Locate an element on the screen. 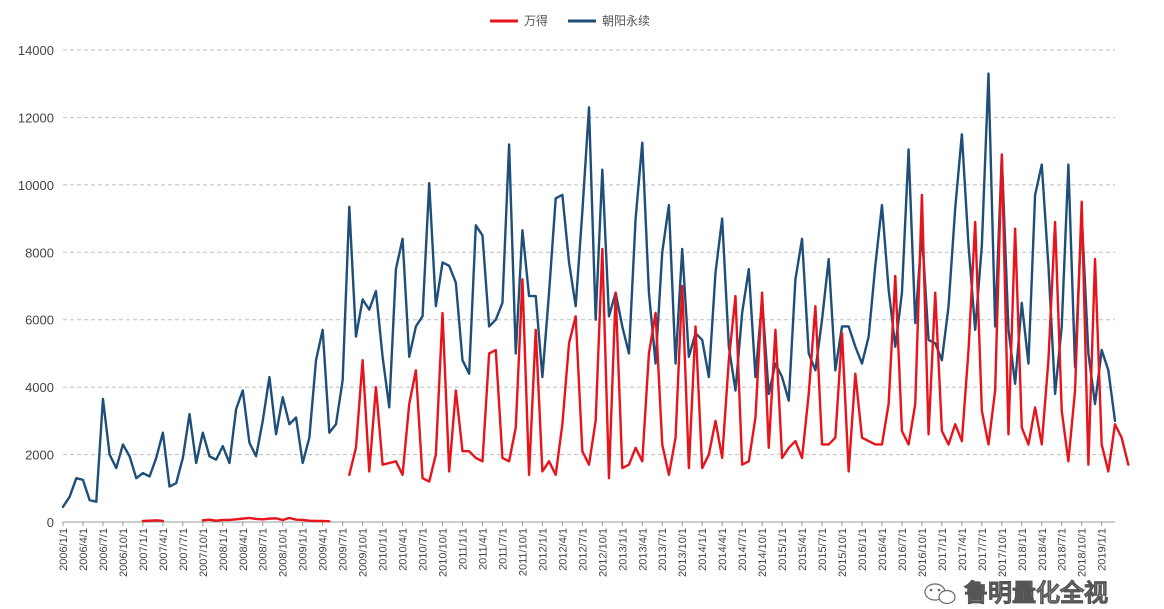 The height and width of the screenshot is (609, 1164). x-tick-label: 2011/4/1 is located at coordinates (483, 549).